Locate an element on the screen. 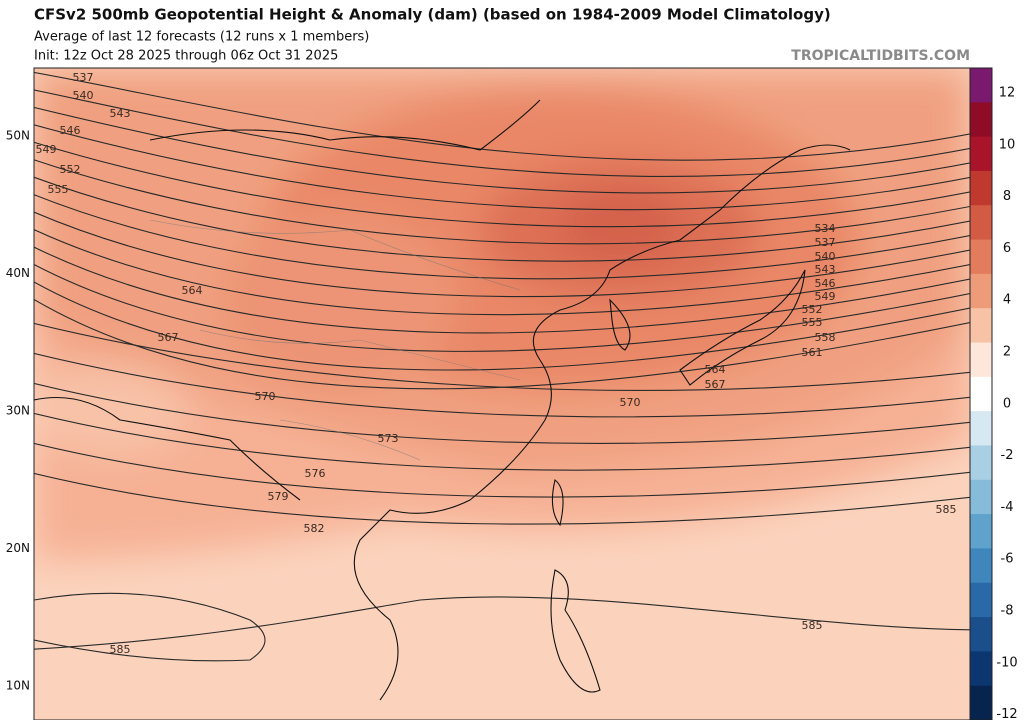  colorbar-tick-label: 10 is located at coordinates (1007, 144).